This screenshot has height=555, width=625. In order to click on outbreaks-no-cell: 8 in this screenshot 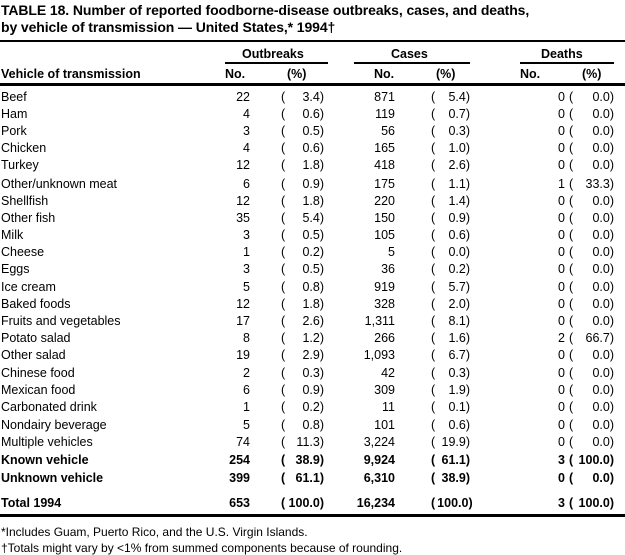, I will do `click(246, 338)`.